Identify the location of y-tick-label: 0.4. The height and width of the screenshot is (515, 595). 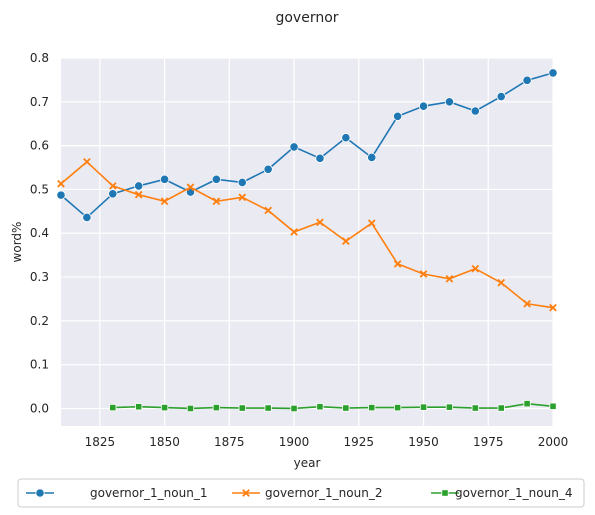
(39, 233).